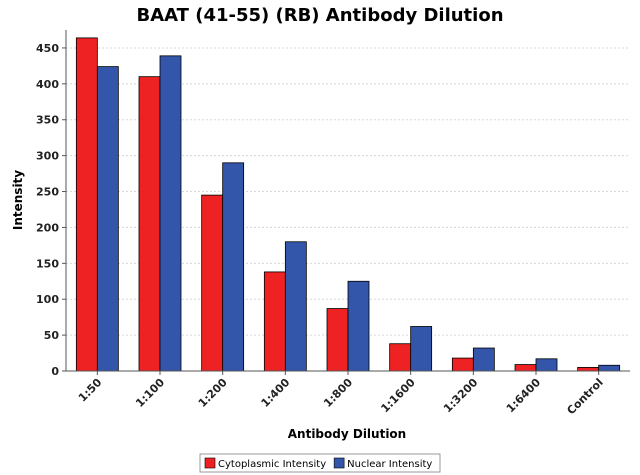  I want to click on y-tick-label: 300, so click(47, 156).